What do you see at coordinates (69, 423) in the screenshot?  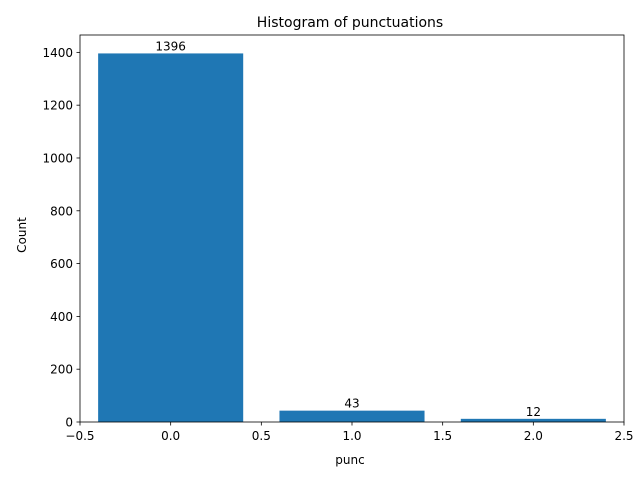 I see `y-tick-label: 0` at bounding box center [69, 423].